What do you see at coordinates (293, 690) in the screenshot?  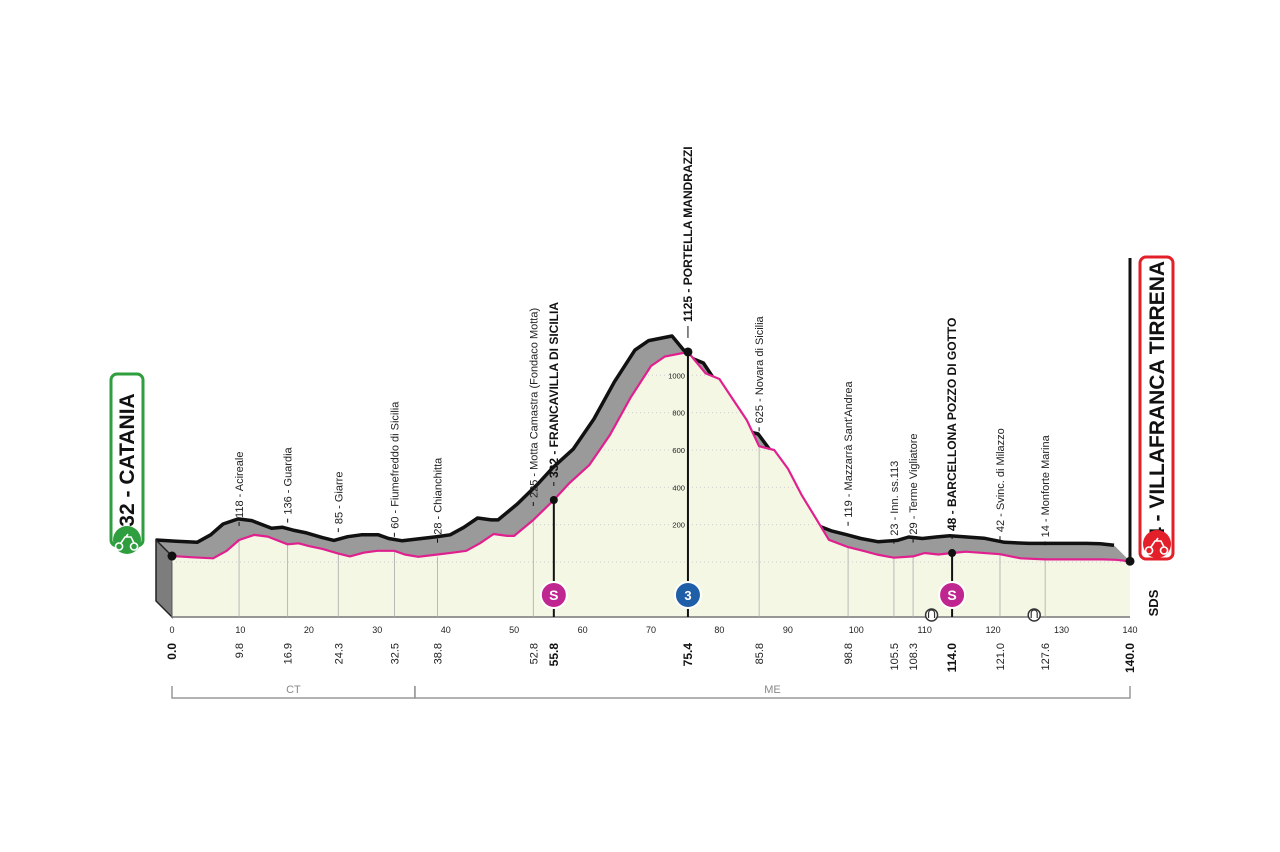 I see `province-label: CT` at bounding box center [293, 690].